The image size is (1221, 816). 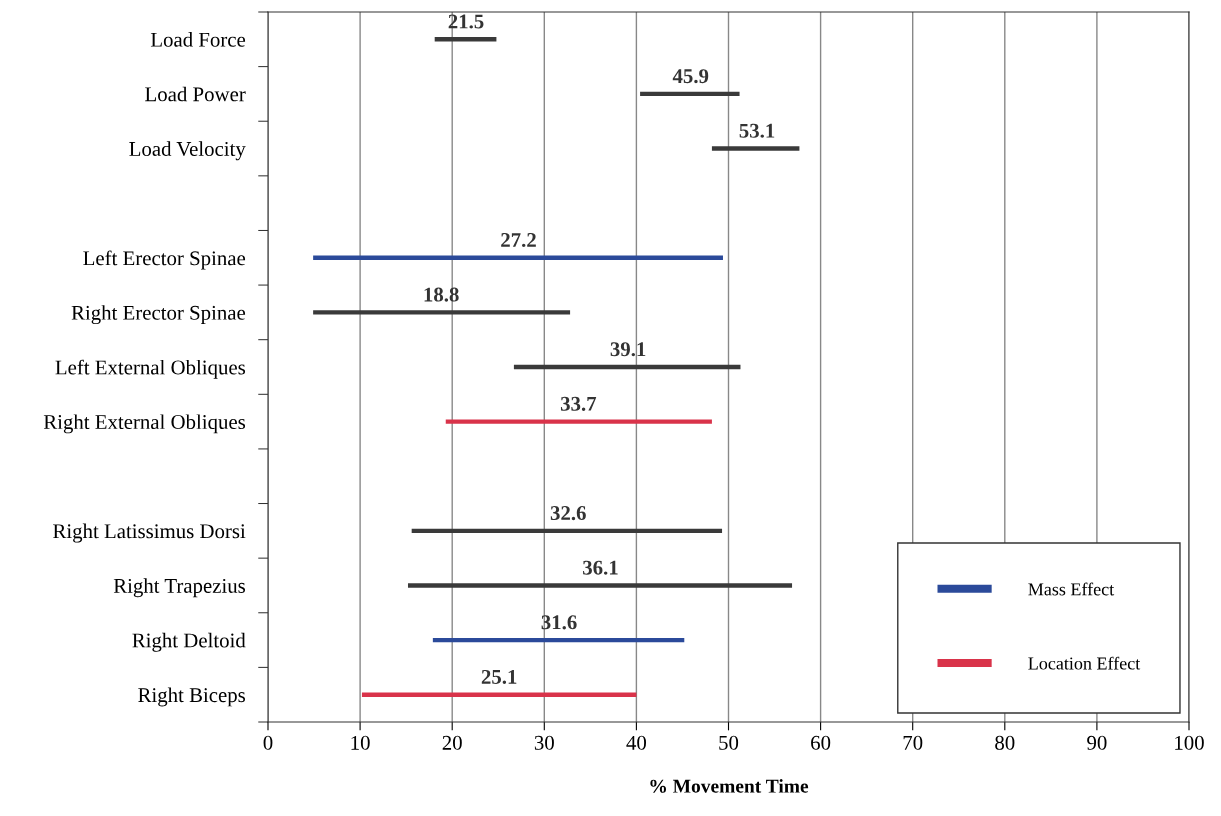 I want to click on x-tick-label: 90, so click(x=1097, y=742).